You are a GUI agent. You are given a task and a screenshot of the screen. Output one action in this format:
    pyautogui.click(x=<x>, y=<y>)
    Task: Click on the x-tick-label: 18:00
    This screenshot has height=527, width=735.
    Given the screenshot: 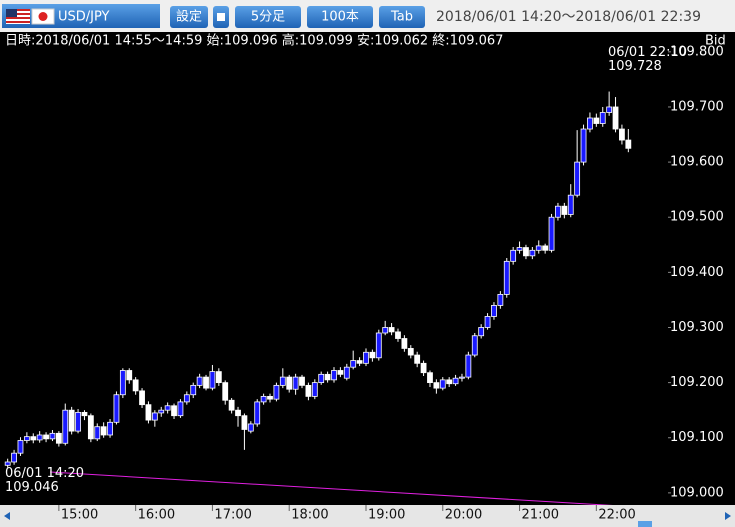 What is the action you would take?
    pyautogui.click(x=309, y=515)
    